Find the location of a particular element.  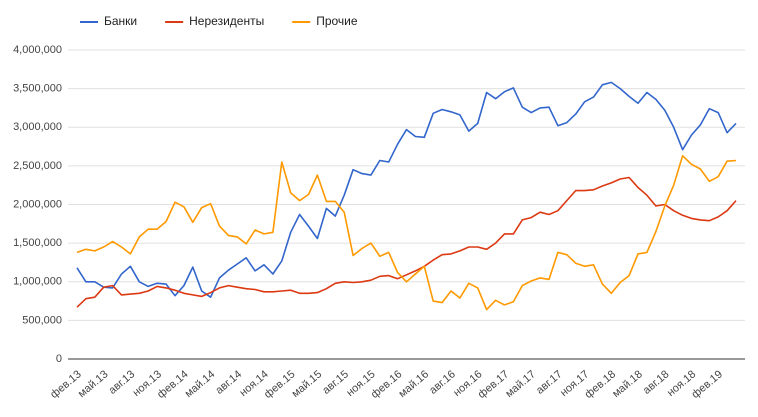

x-tick-label: май.15 is located at coordinates (307, 384).